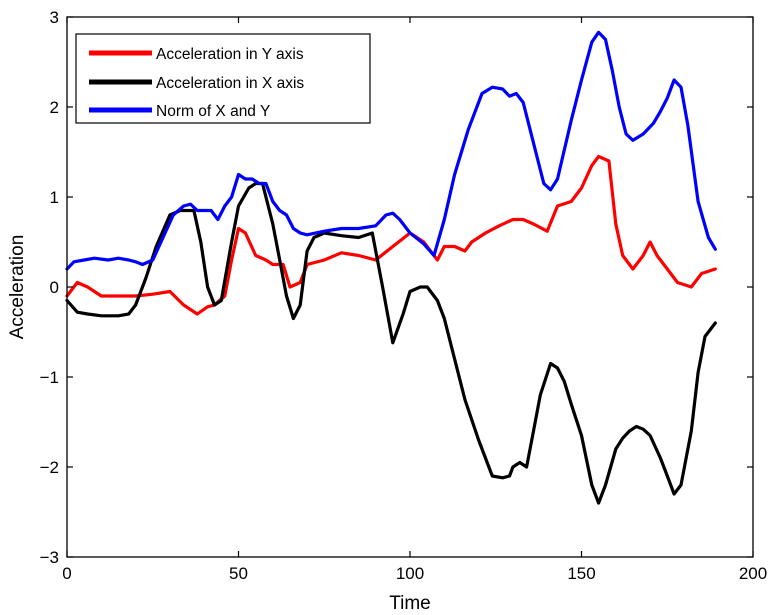 This screenshot has height=615, width=782. What do you see at coordinates (54, 197) in the screenshot?
I see `y-tick-label: 1` at bounding box center [54, 197].